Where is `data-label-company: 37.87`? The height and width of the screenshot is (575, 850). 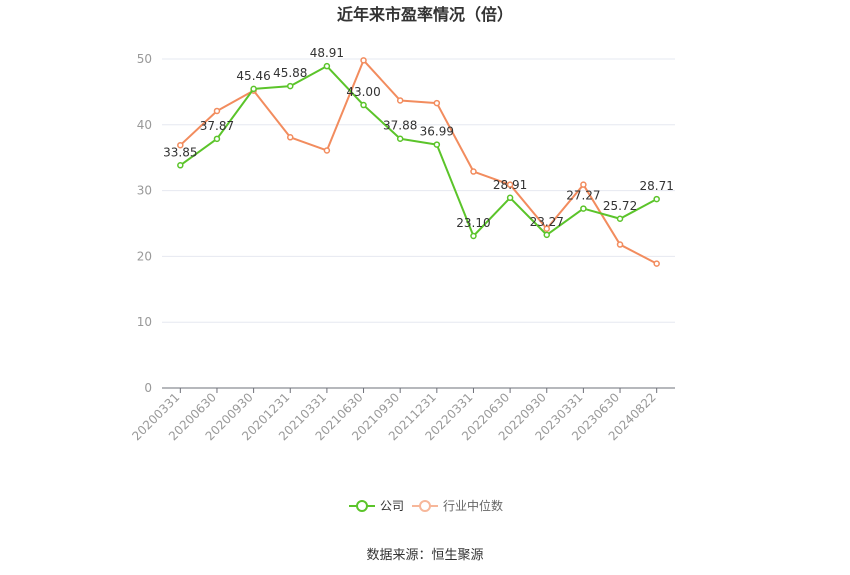 data-label-company: 37.87 is located at coordinates (217, 126).